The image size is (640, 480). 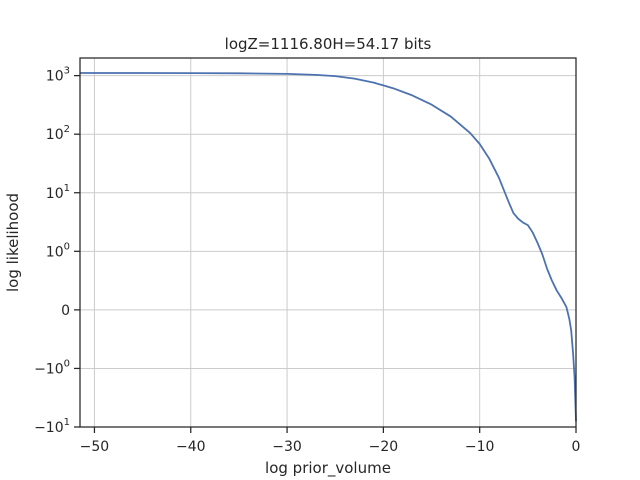 I want to click on y-tick-label: 0, so click(x=65, y=311).